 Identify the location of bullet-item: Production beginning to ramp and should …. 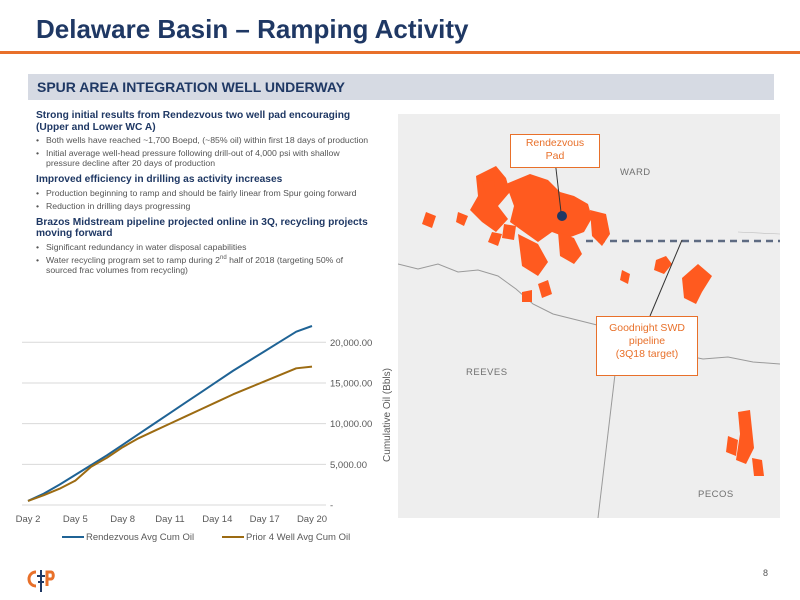
(205, 193).